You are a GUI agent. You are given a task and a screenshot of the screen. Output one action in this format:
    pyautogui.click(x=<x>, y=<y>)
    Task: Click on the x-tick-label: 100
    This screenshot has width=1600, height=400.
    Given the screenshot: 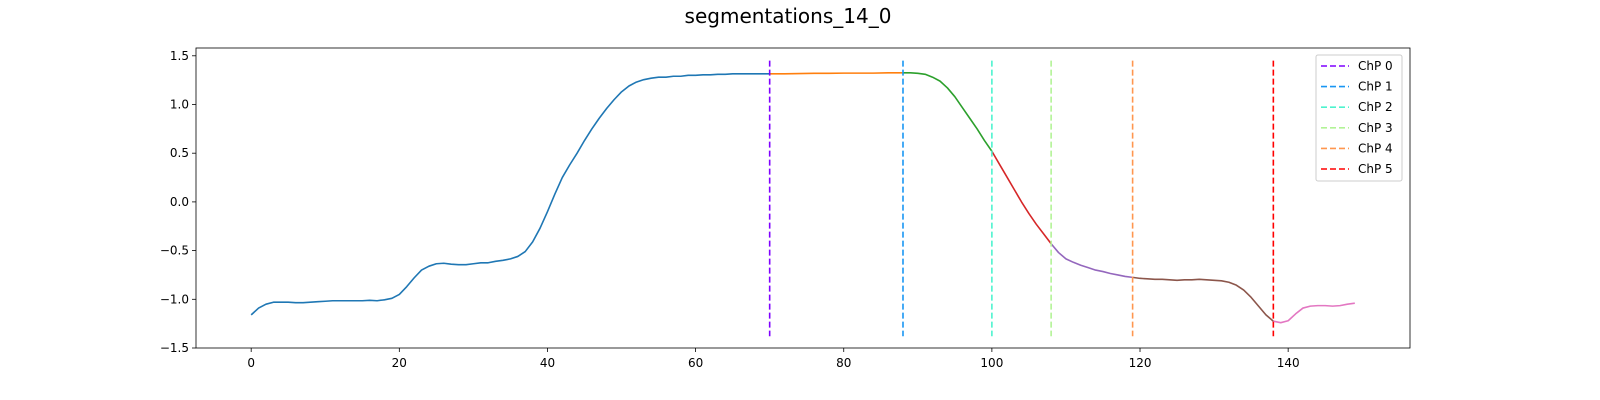 What is the action you would take?
    pyautogui.click(x=991, y=363)
    